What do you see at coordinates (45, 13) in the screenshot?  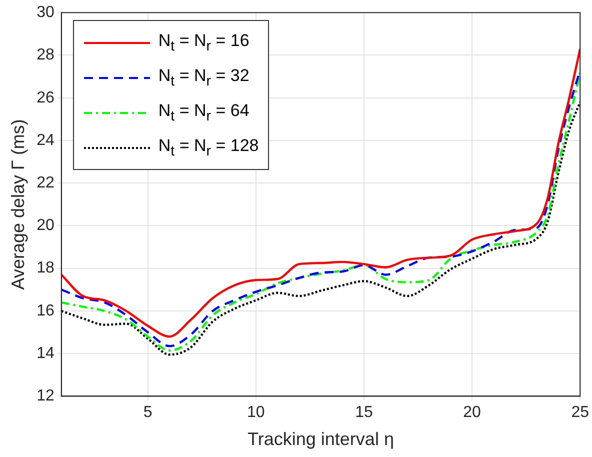 I see `y-tick-label: 30` at bounding box center [45, 13].